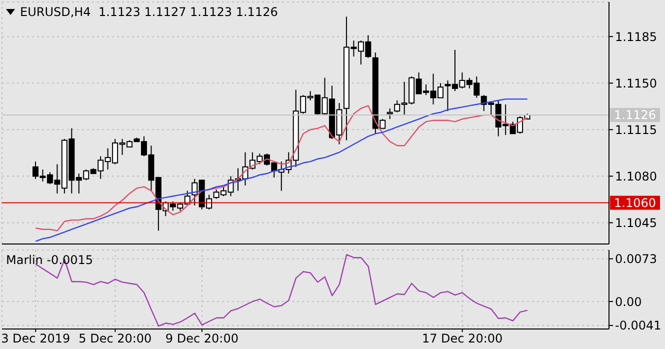  Describe the element at coordinates (115, 339) in the screenshot. I see `x-tick-label: 5 Dec 20:00` at that location.